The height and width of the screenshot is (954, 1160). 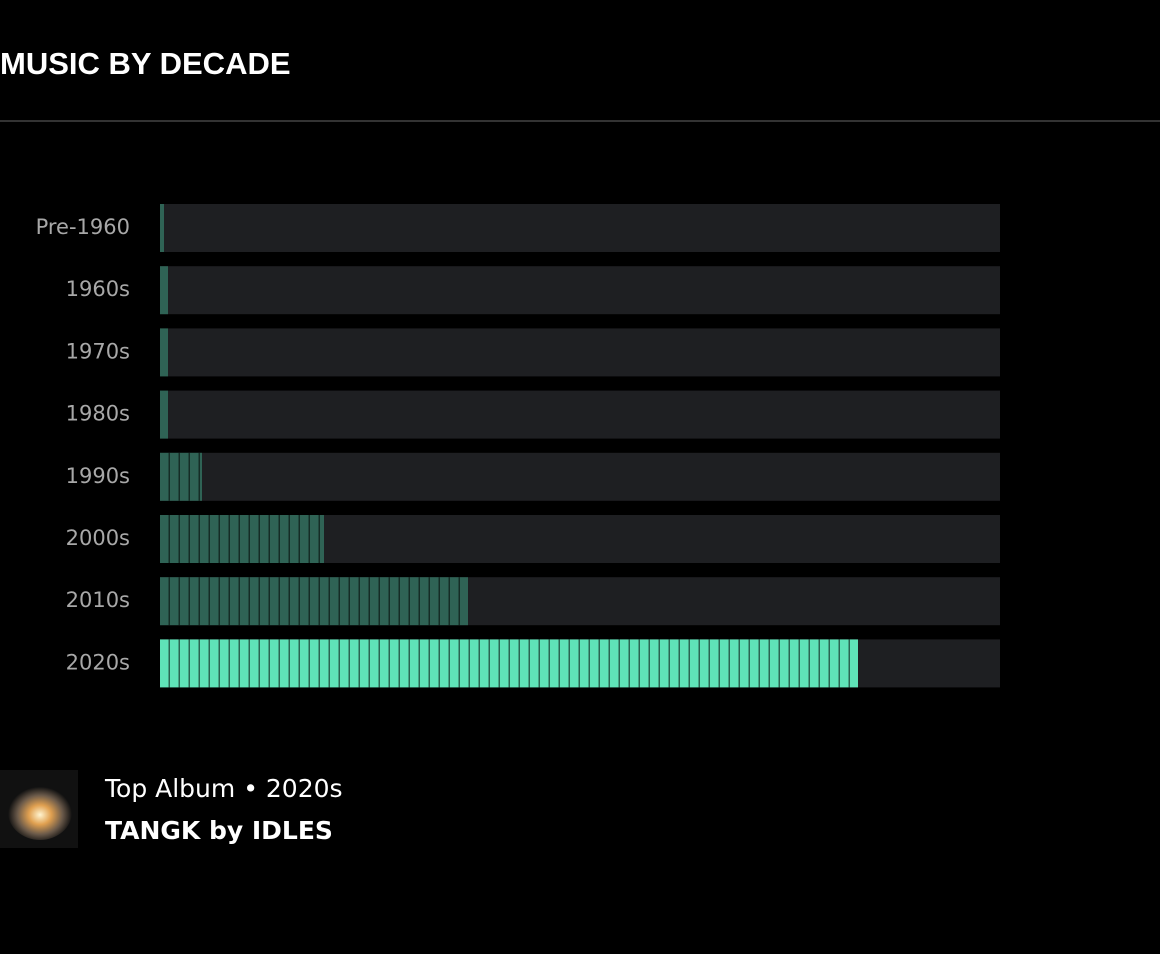 What do you see at coordinates (145, 63) in the screenshot?
I see `section-title: MUSIC BY DECADE` at bounding box center [145, 63].